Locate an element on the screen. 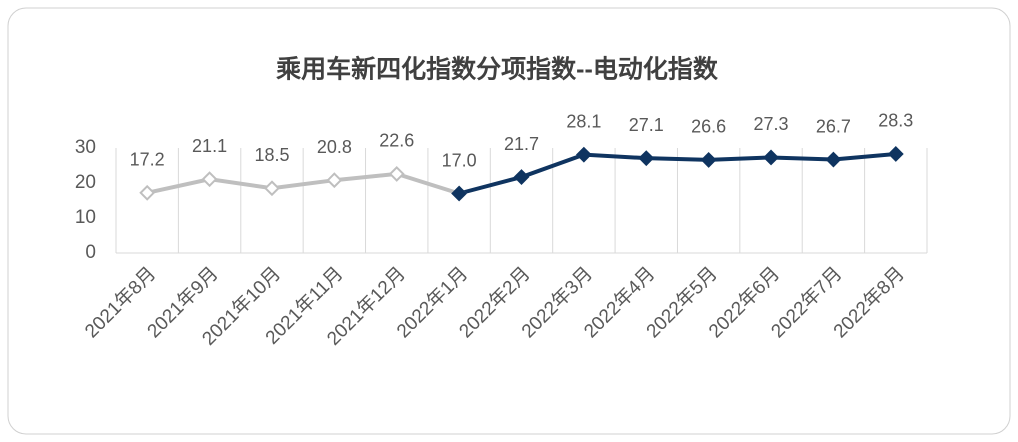 This screenshot has width=1018, height=442. y-tick-label: 10 is located at coordinates (85, 217).